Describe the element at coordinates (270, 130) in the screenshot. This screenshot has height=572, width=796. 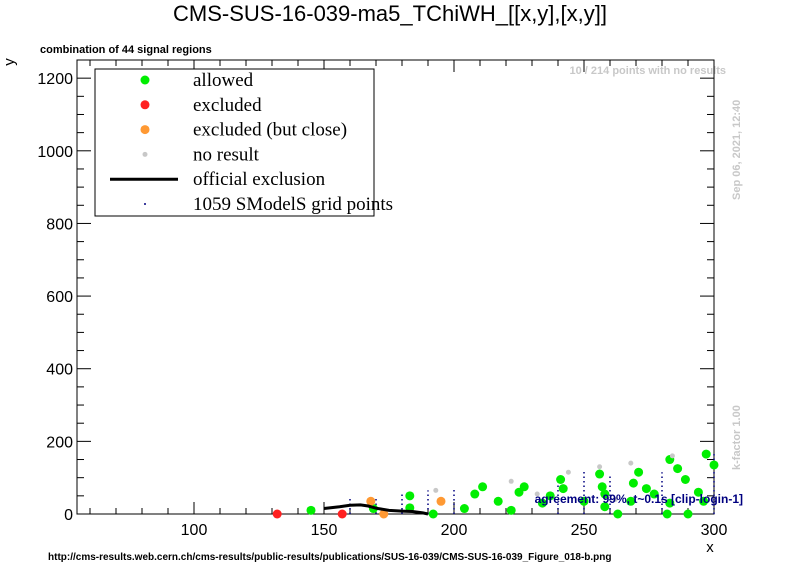
I see `legend-label: excluded (but close)` at that location.